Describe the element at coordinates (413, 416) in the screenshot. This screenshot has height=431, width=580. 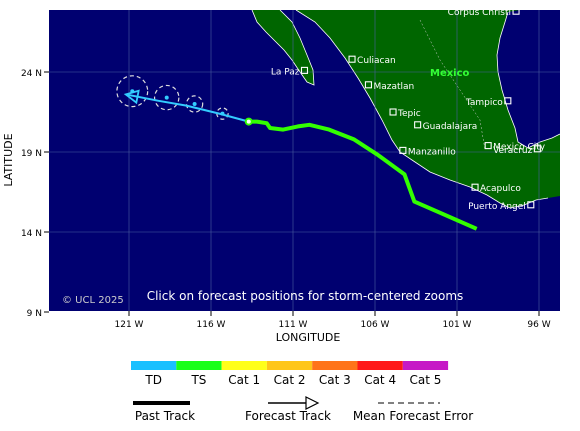
I see `error-label: Mean Forecast Error` at that location.